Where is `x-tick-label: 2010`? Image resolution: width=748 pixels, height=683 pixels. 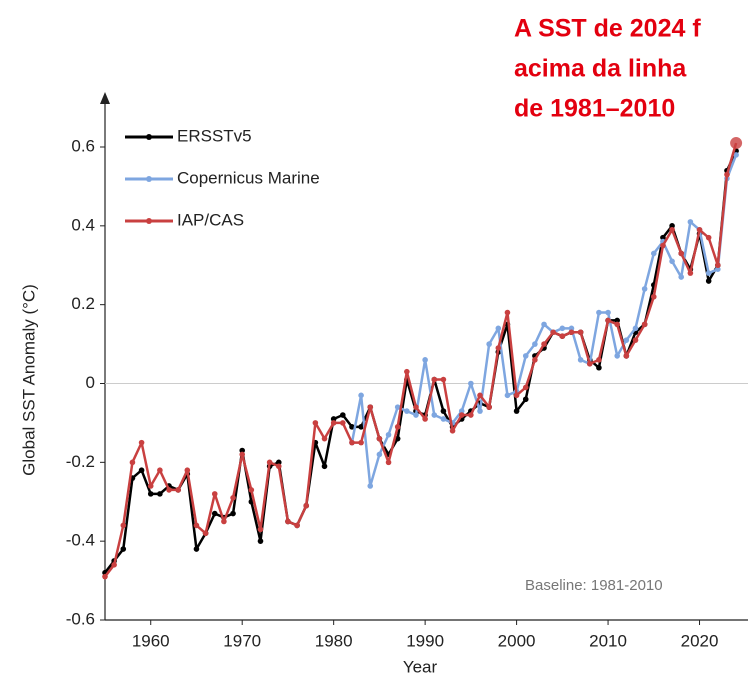 x-tick-label: 2010 is located at coordinates (608, 640).